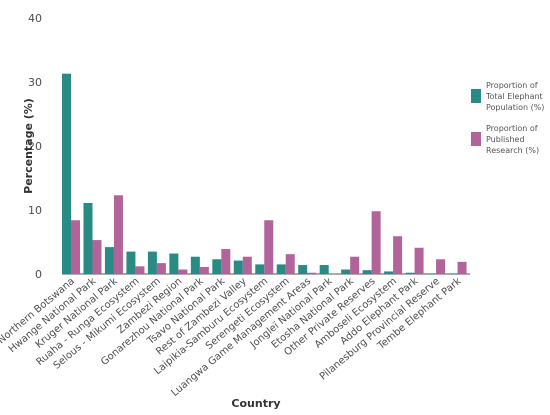 The width and height of the screenshot is (550, 415). What do you see at coordinates (35, 18) in the screenshot?
I see `y-tick-label: 40` at bounding box center [35, 18].